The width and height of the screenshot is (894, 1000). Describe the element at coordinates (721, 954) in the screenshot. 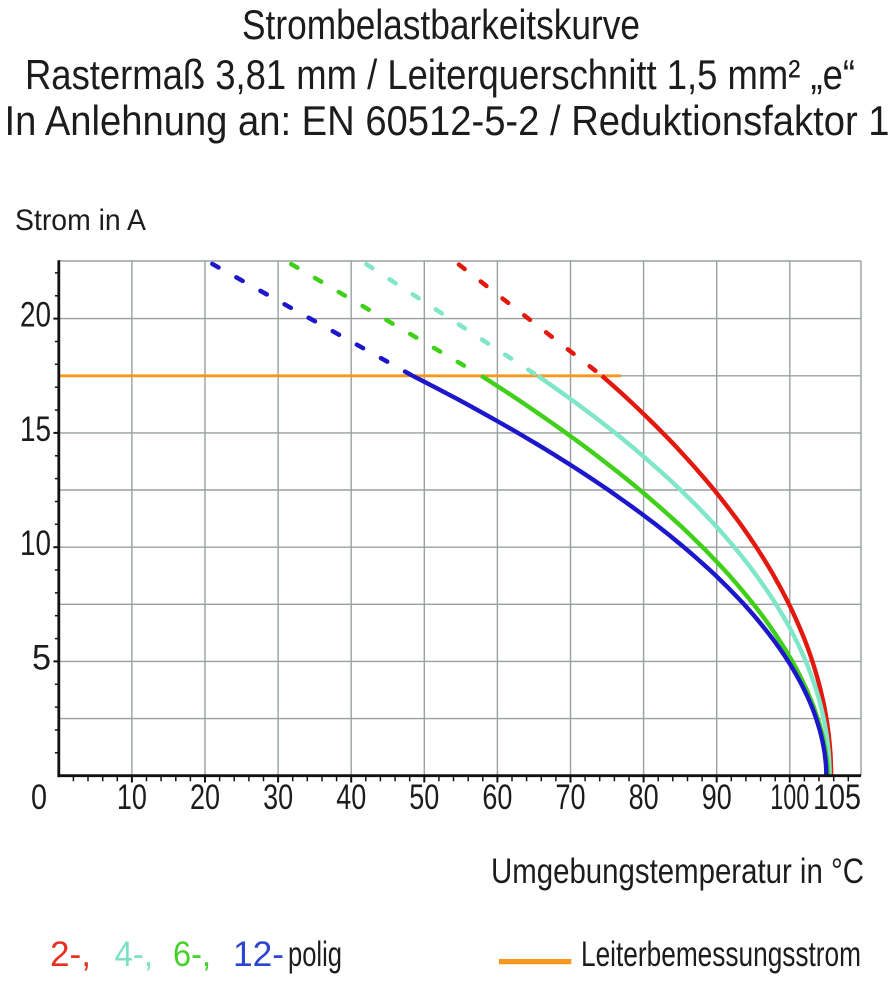

I see `svg-text: Leiterbemessungsstrom` at that location.